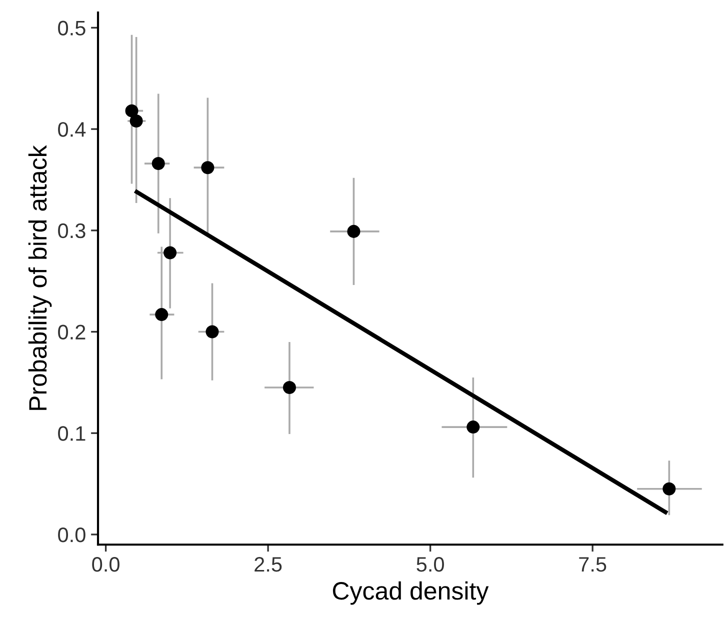  Describe the element at coordinates (106, 564) in the screenshot. I see `x-tick-label: 0.0` at that location.